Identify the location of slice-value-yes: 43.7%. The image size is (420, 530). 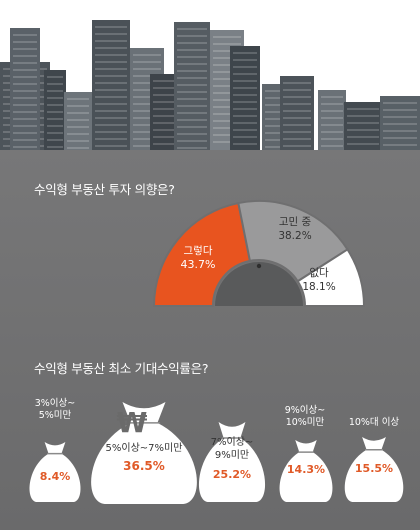
(198, 264).